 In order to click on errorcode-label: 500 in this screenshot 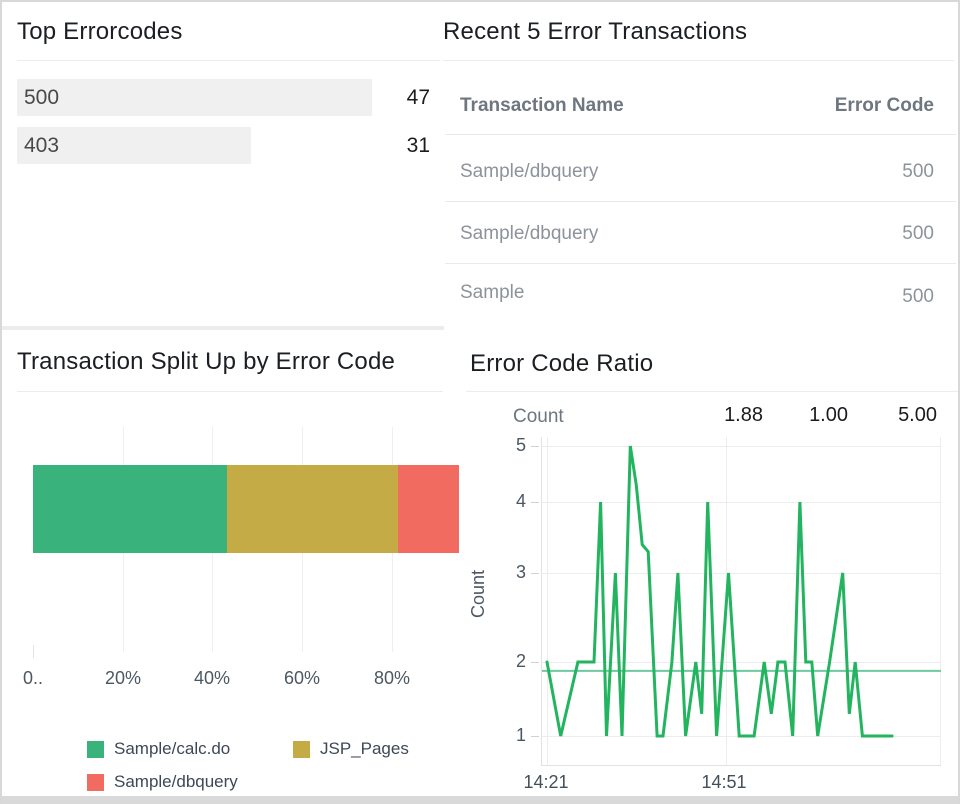, I will do `click(42, 97)`.